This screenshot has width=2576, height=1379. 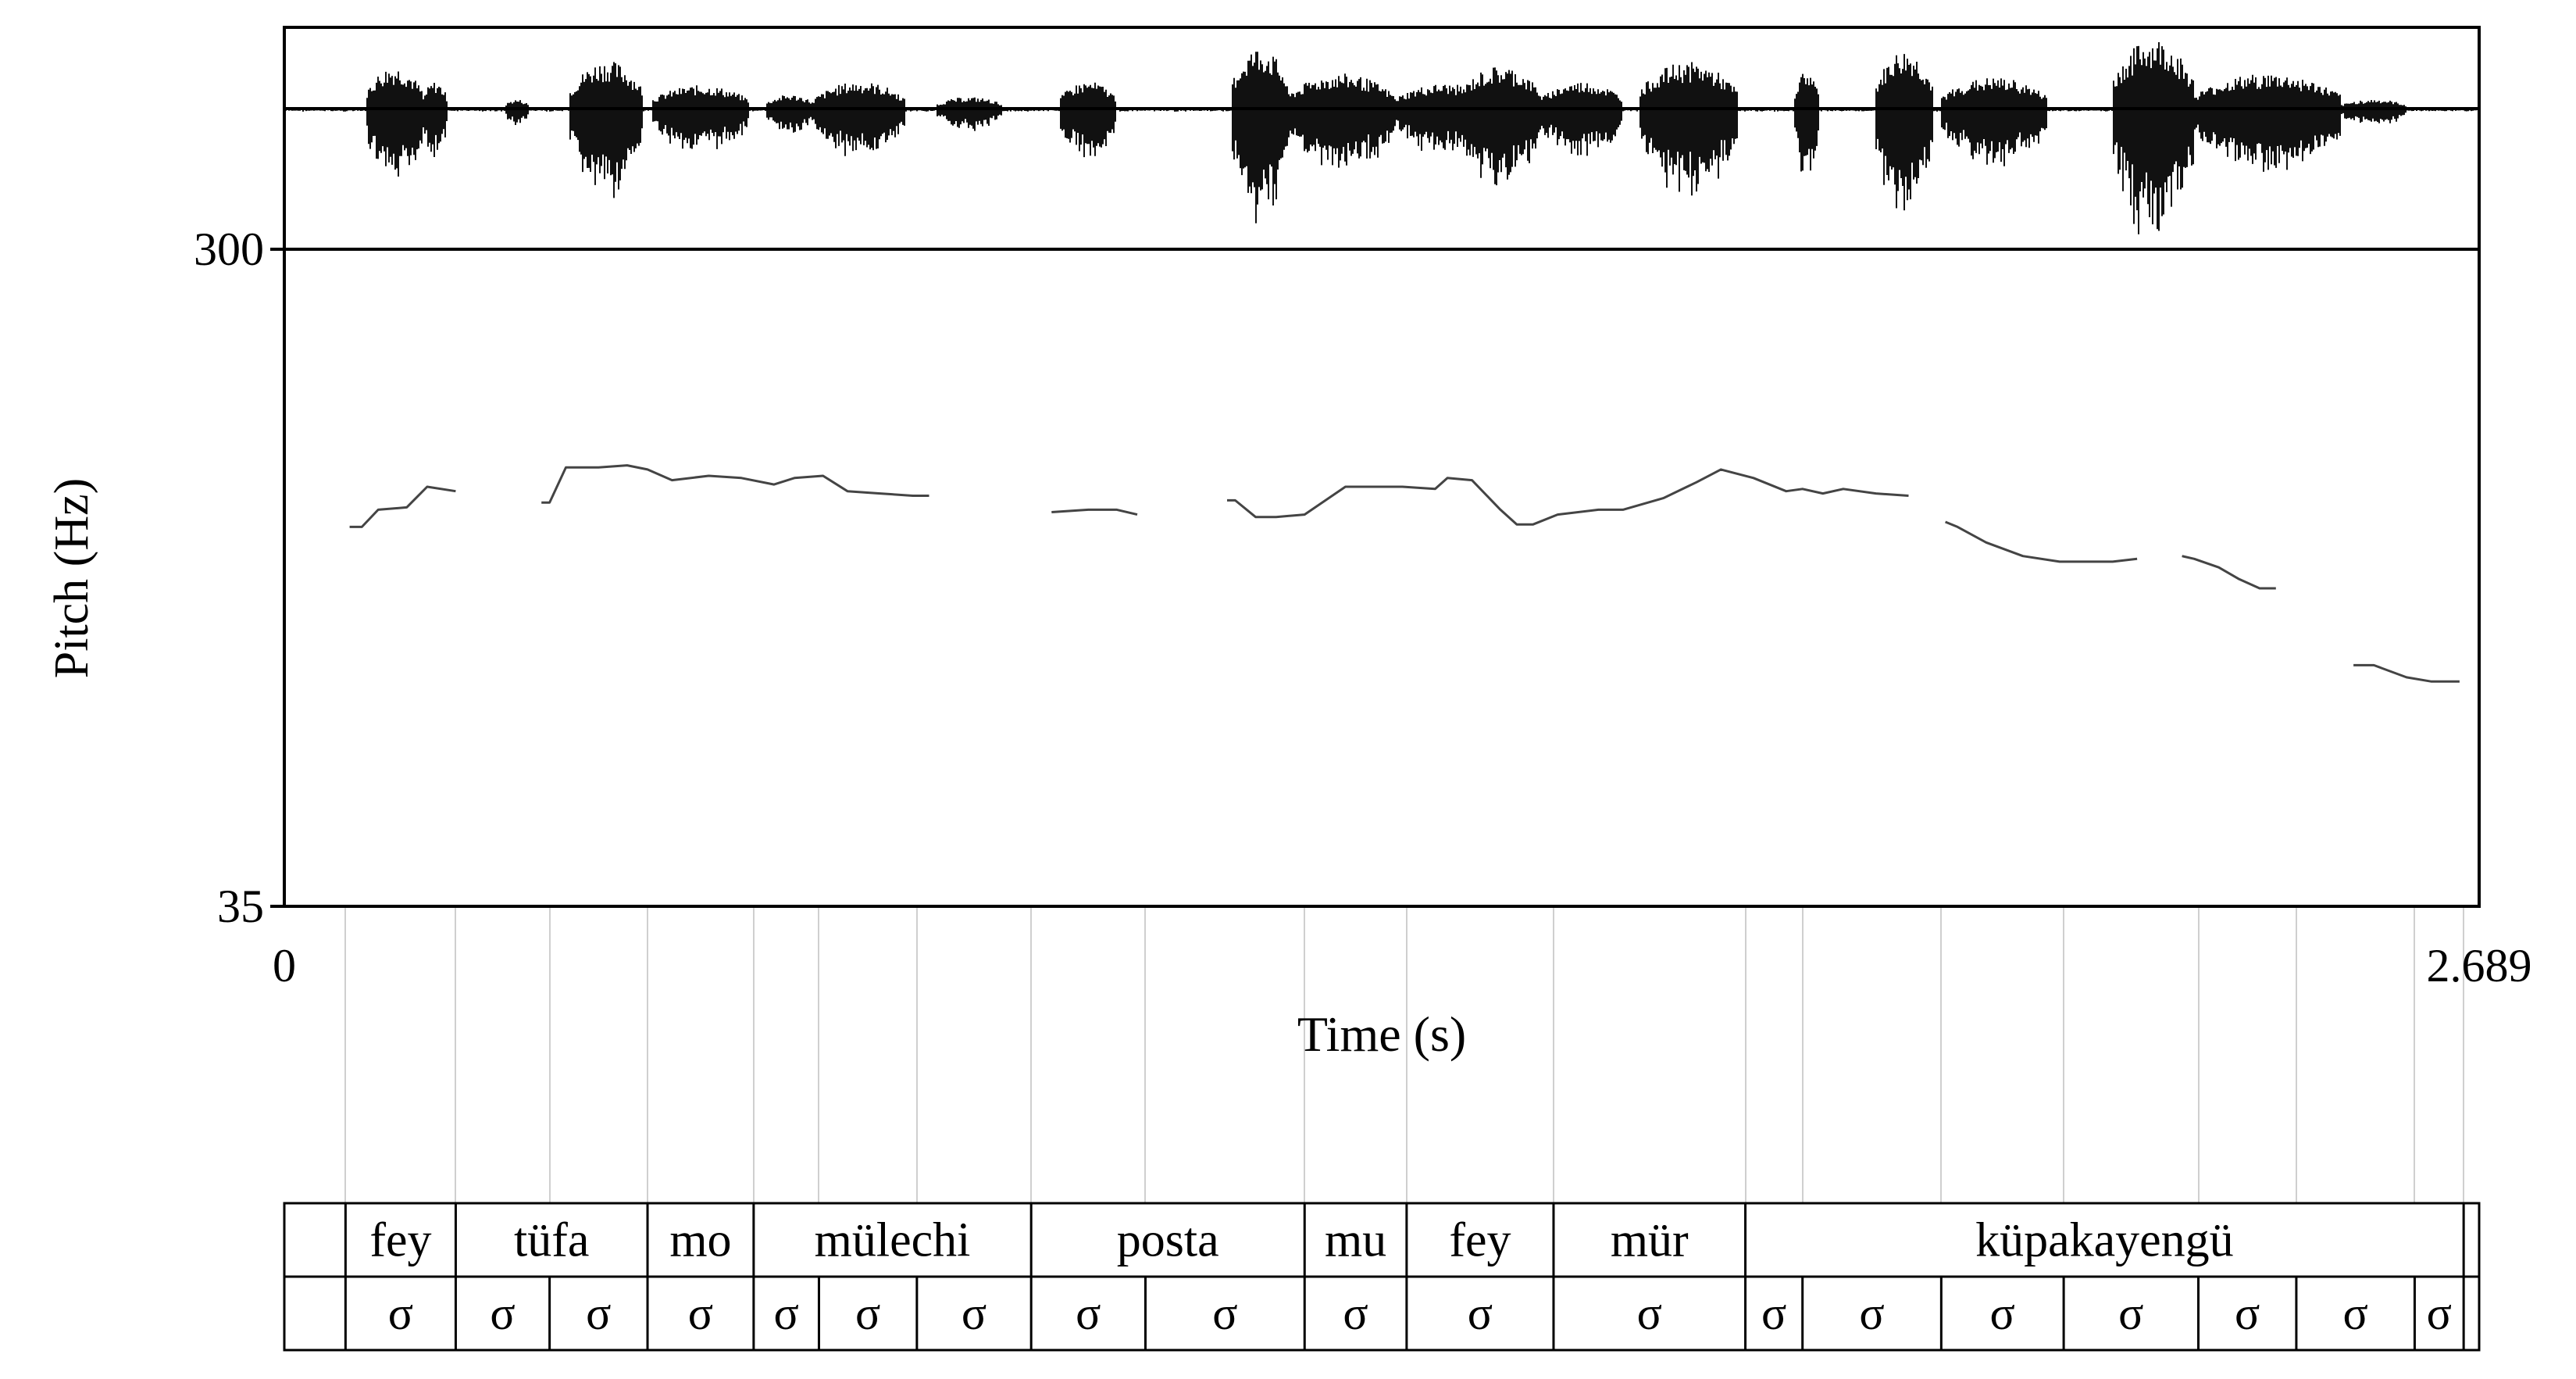 I want to click on y-tick-label-300: 300, so click(x=229, y=249).